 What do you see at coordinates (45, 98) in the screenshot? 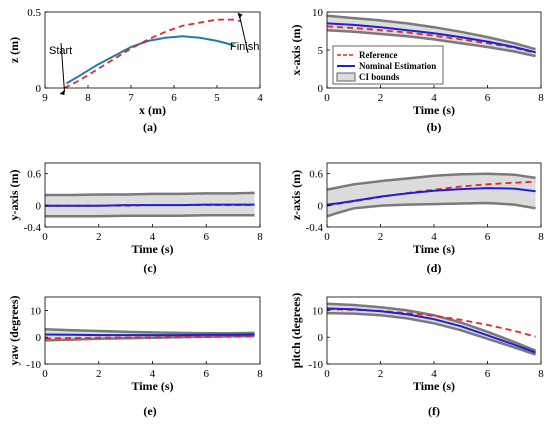
I see `x-tick-label-a: 9` at bounding box center [45, 98].